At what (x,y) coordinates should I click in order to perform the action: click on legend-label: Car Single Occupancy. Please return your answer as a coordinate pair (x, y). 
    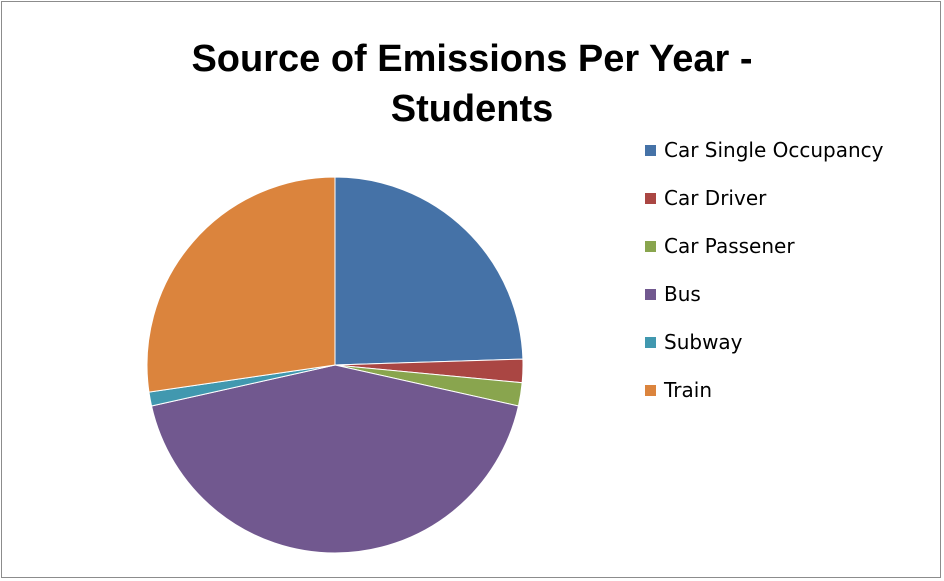
    Looking at the image, I should click on (774, 150).